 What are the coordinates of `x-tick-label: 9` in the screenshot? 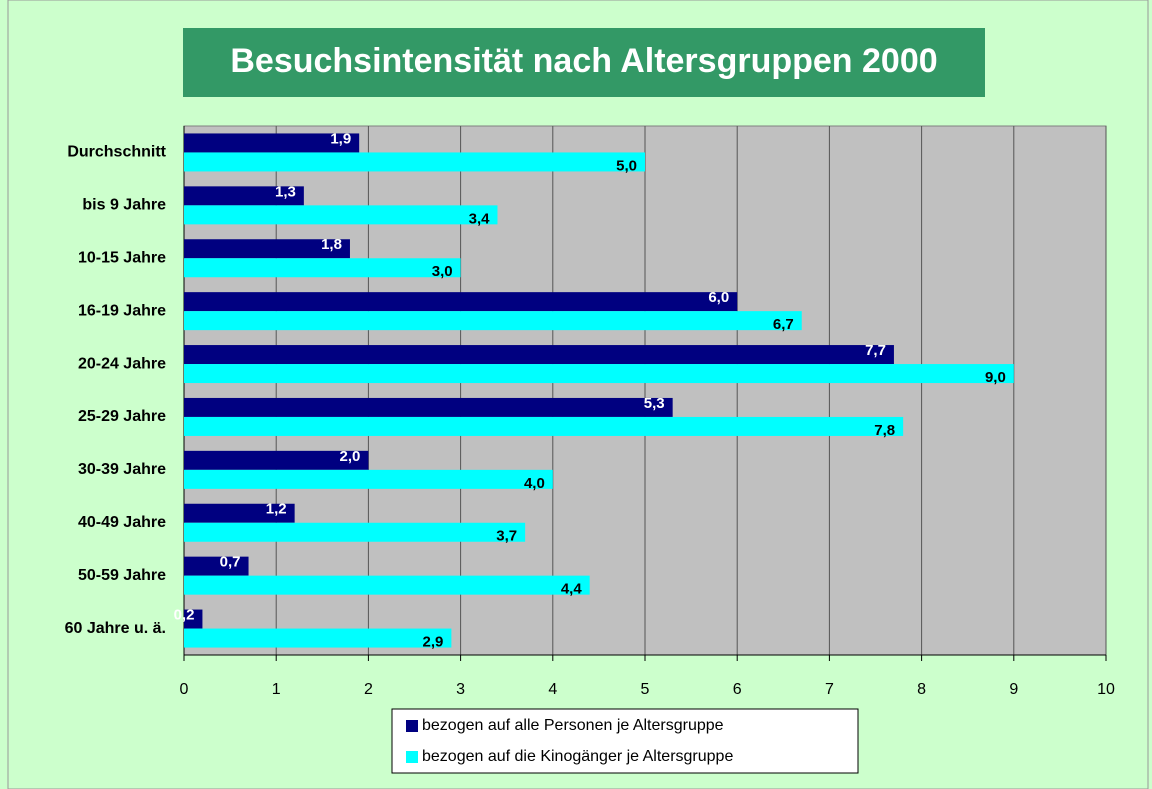 It's located at (1013, 689).